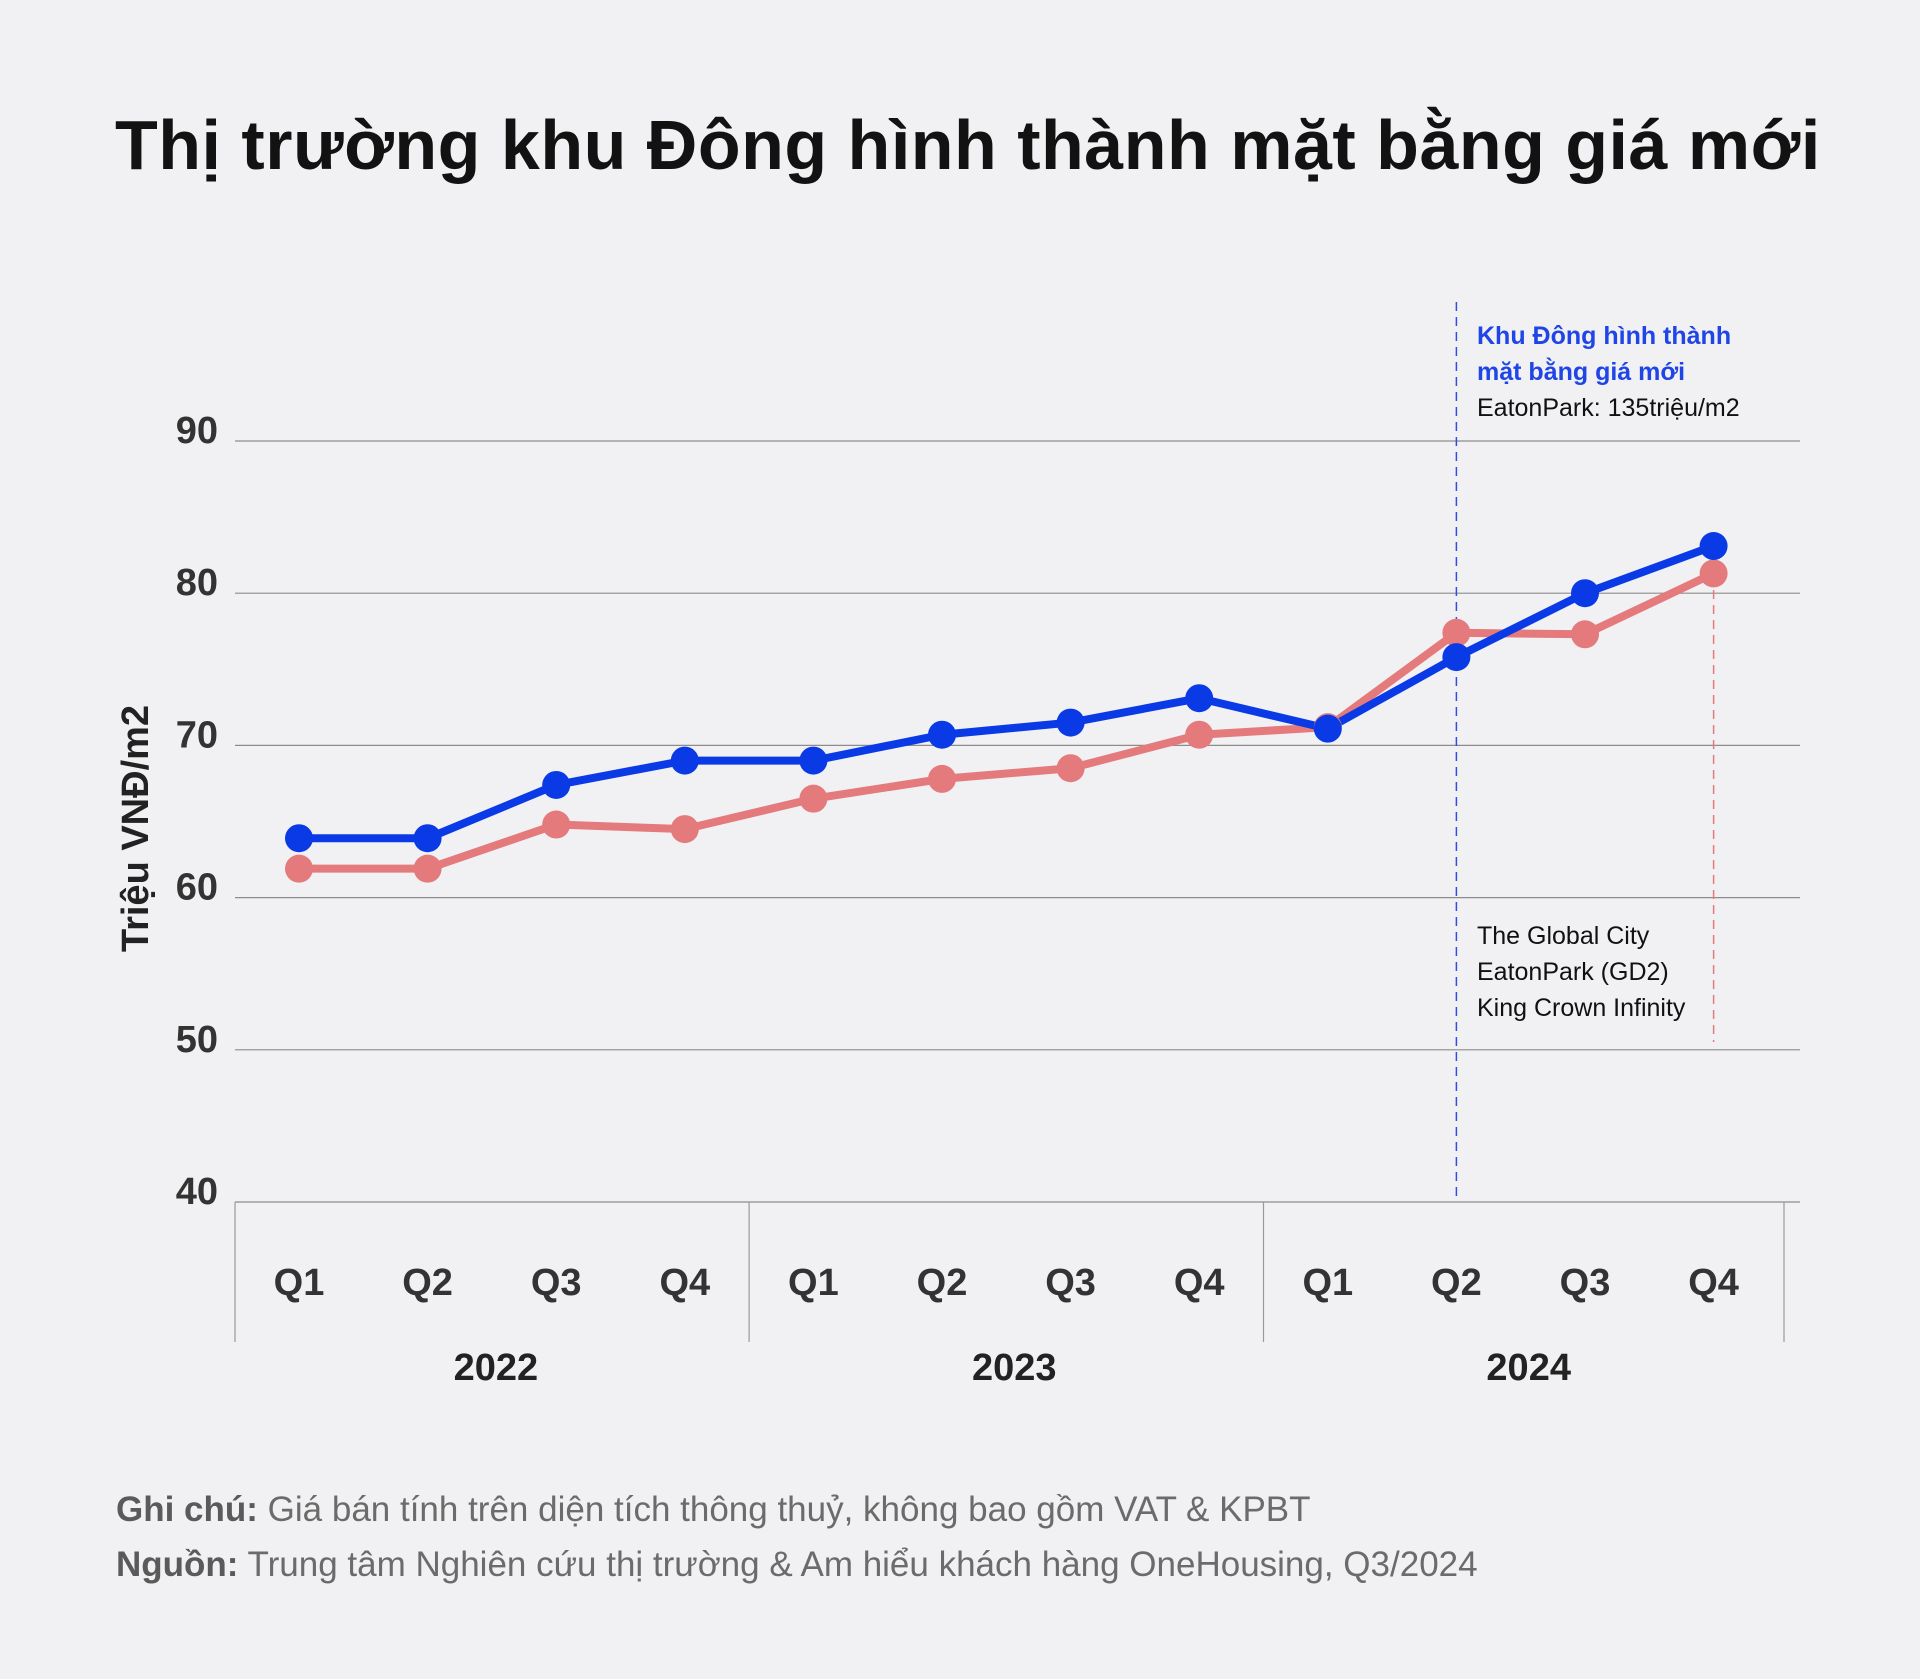 This screenshot has width=1920, height=1679. What do you see at coordinates (197, 735) in the screenshot?
I see `y-tick-label: 70` at bounding box center [197, 735].